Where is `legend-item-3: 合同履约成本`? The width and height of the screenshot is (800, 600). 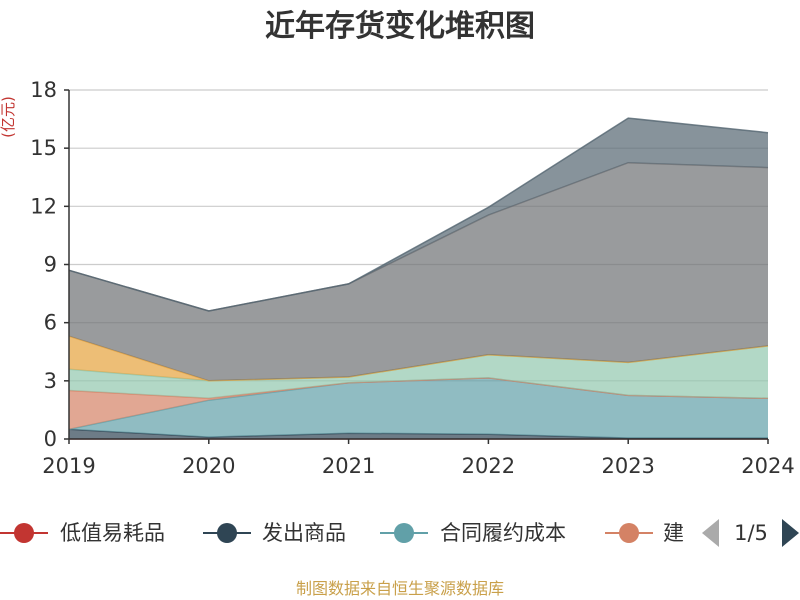
legend-item-3: 合同履约成本 is located at coordinates (473, 533).